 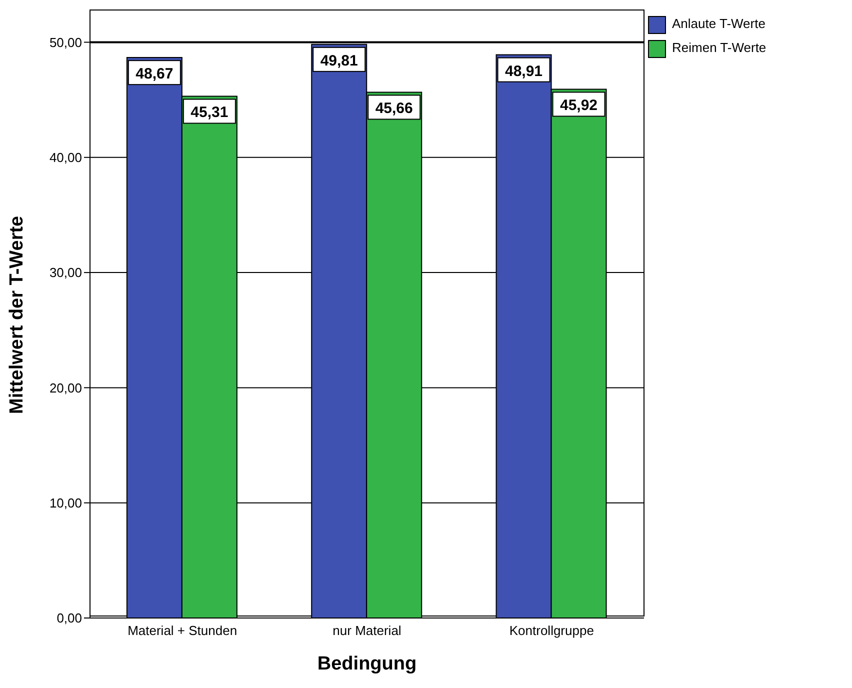 I want to click on x-tick-label: nur Material, so click(x=367, y=630).